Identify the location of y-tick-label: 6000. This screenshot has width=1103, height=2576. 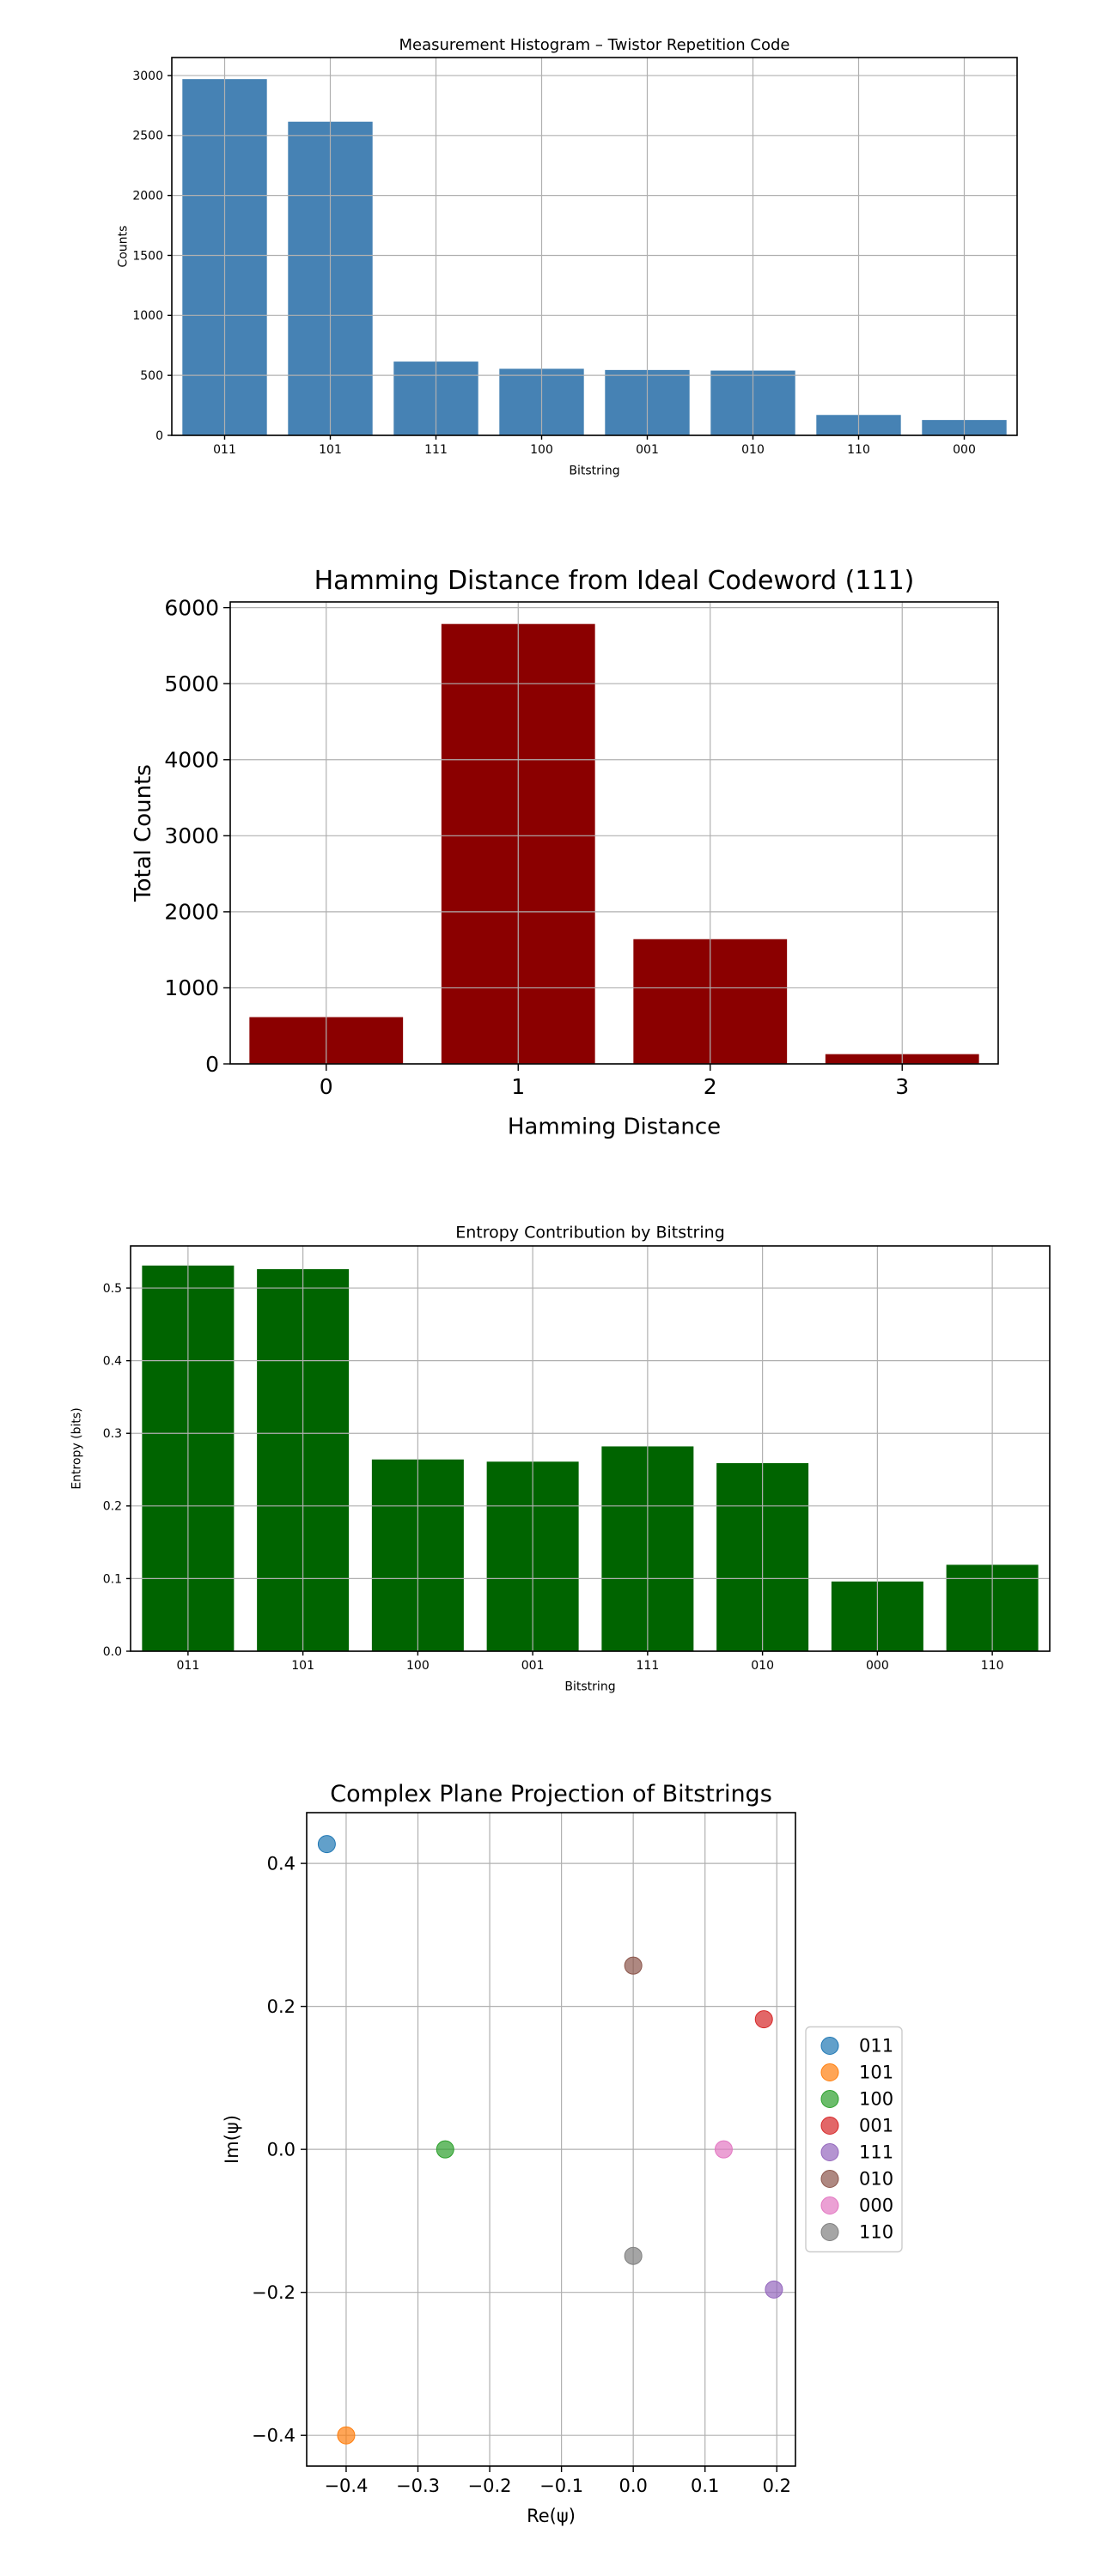
(191, 607).